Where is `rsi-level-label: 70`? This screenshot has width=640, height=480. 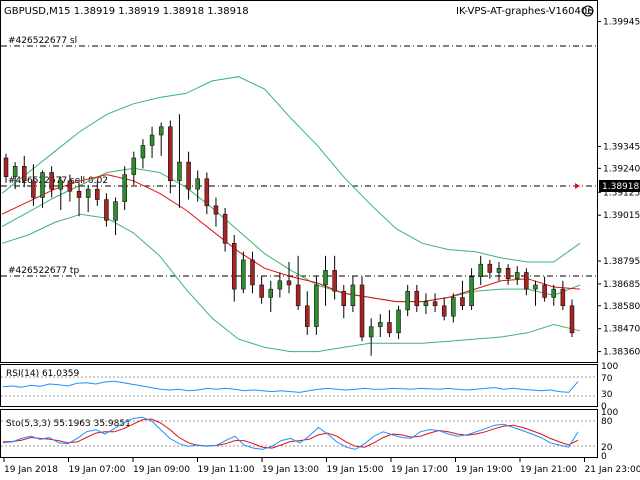 rsi-level-label: 70 is located at coordinates (607, 379).